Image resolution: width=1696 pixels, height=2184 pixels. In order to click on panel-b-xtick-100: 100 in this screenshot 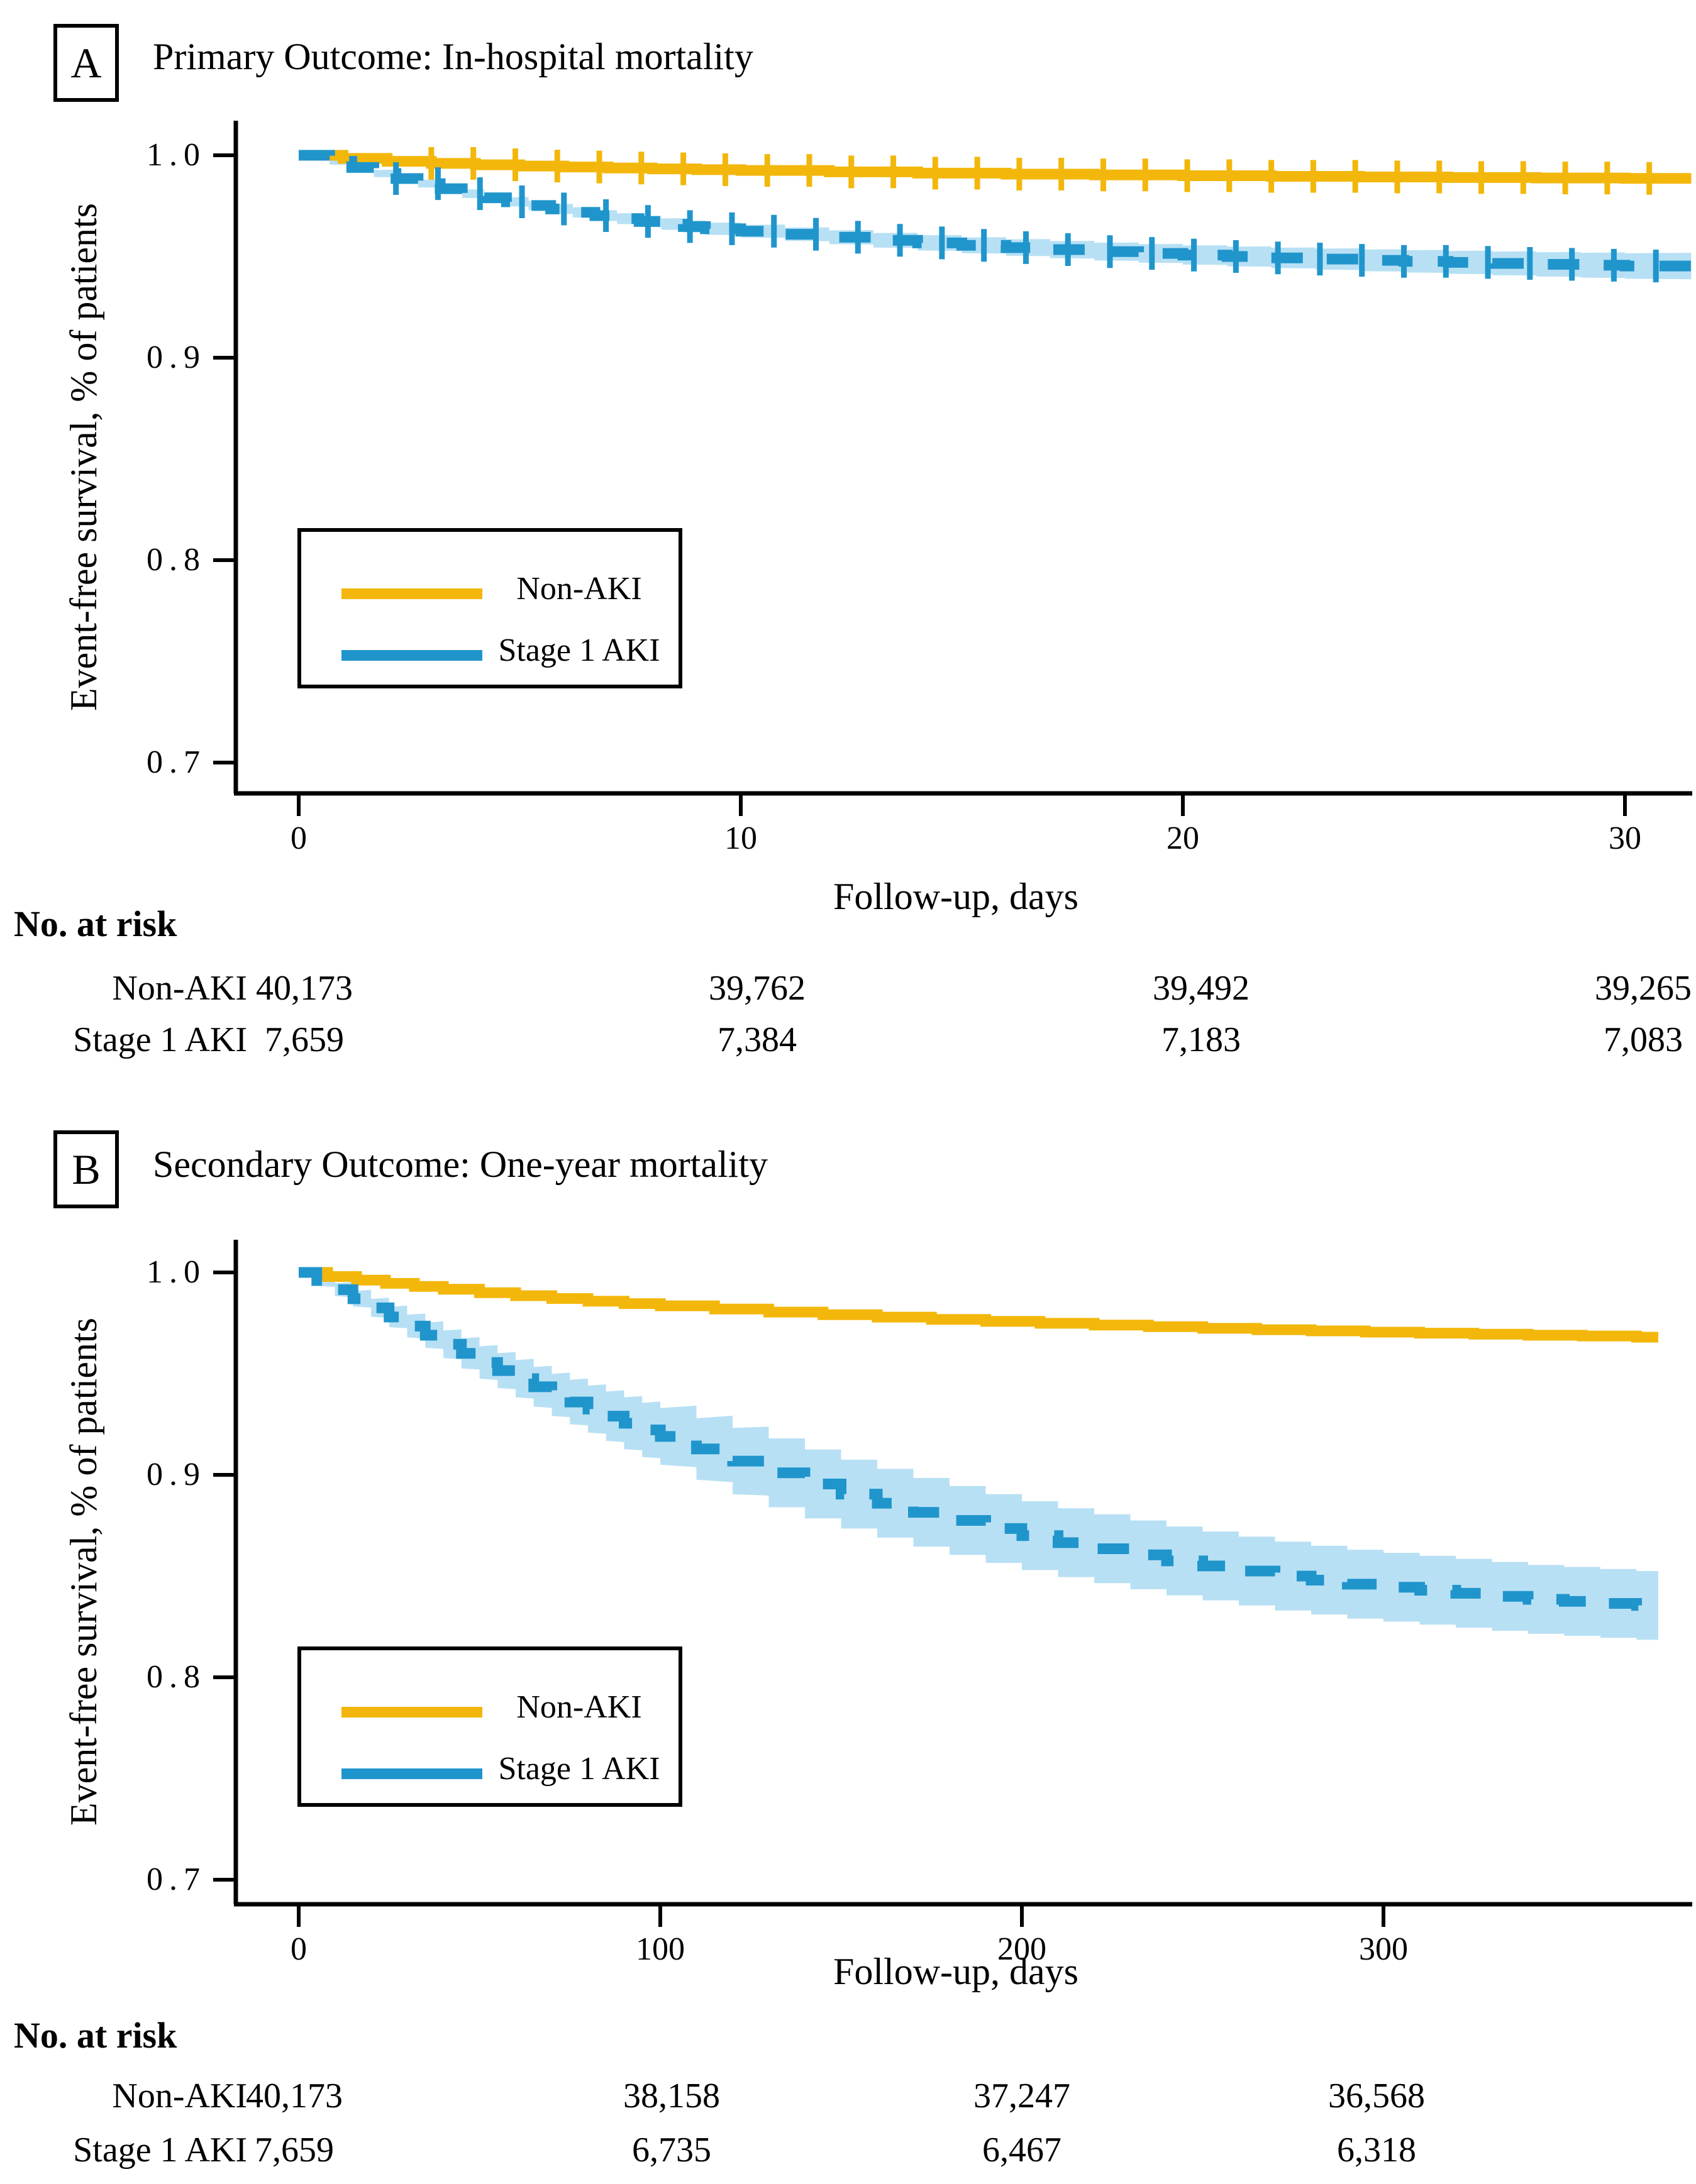, I will do `click(660, 1949)`.